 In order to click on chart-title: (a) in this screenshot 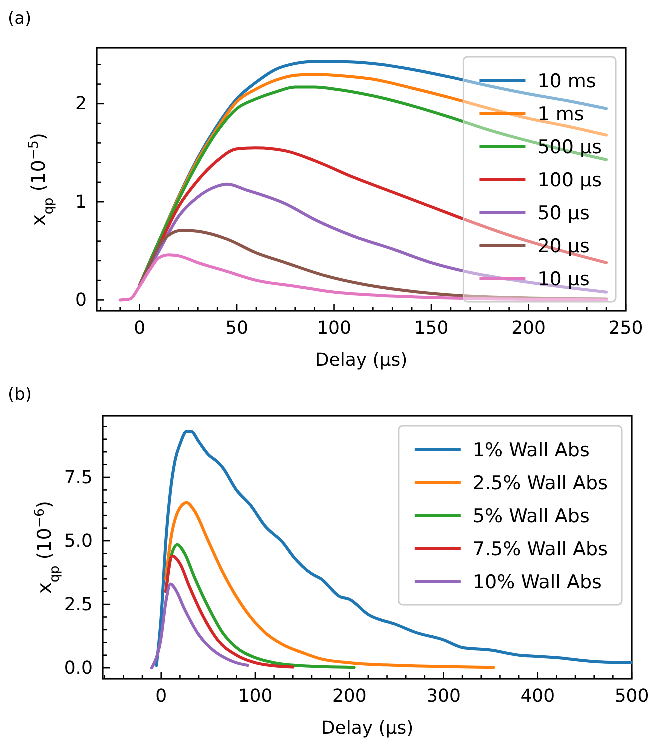, I will do `click(20, 19)`.